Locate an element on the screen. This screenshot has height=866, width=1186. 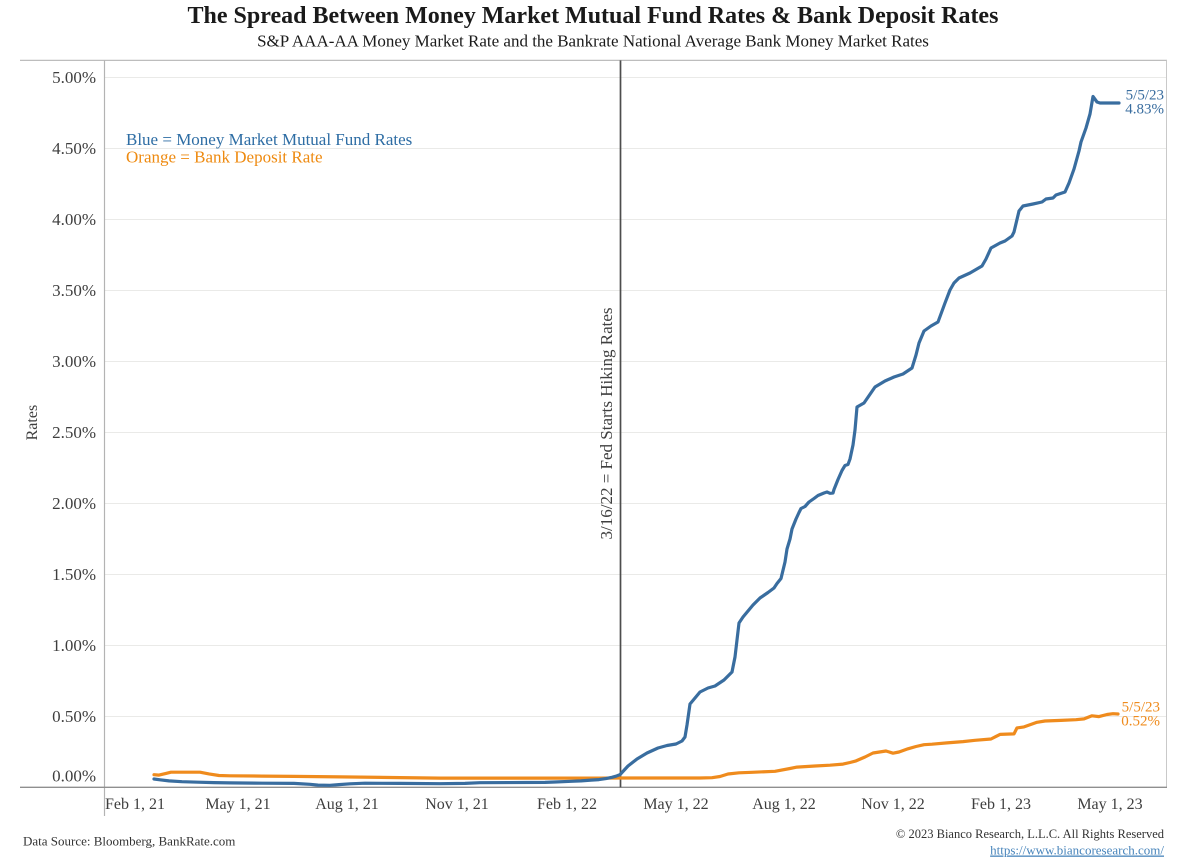
svg-text: Feb 1, 22 is located at coordinates (567, 804).